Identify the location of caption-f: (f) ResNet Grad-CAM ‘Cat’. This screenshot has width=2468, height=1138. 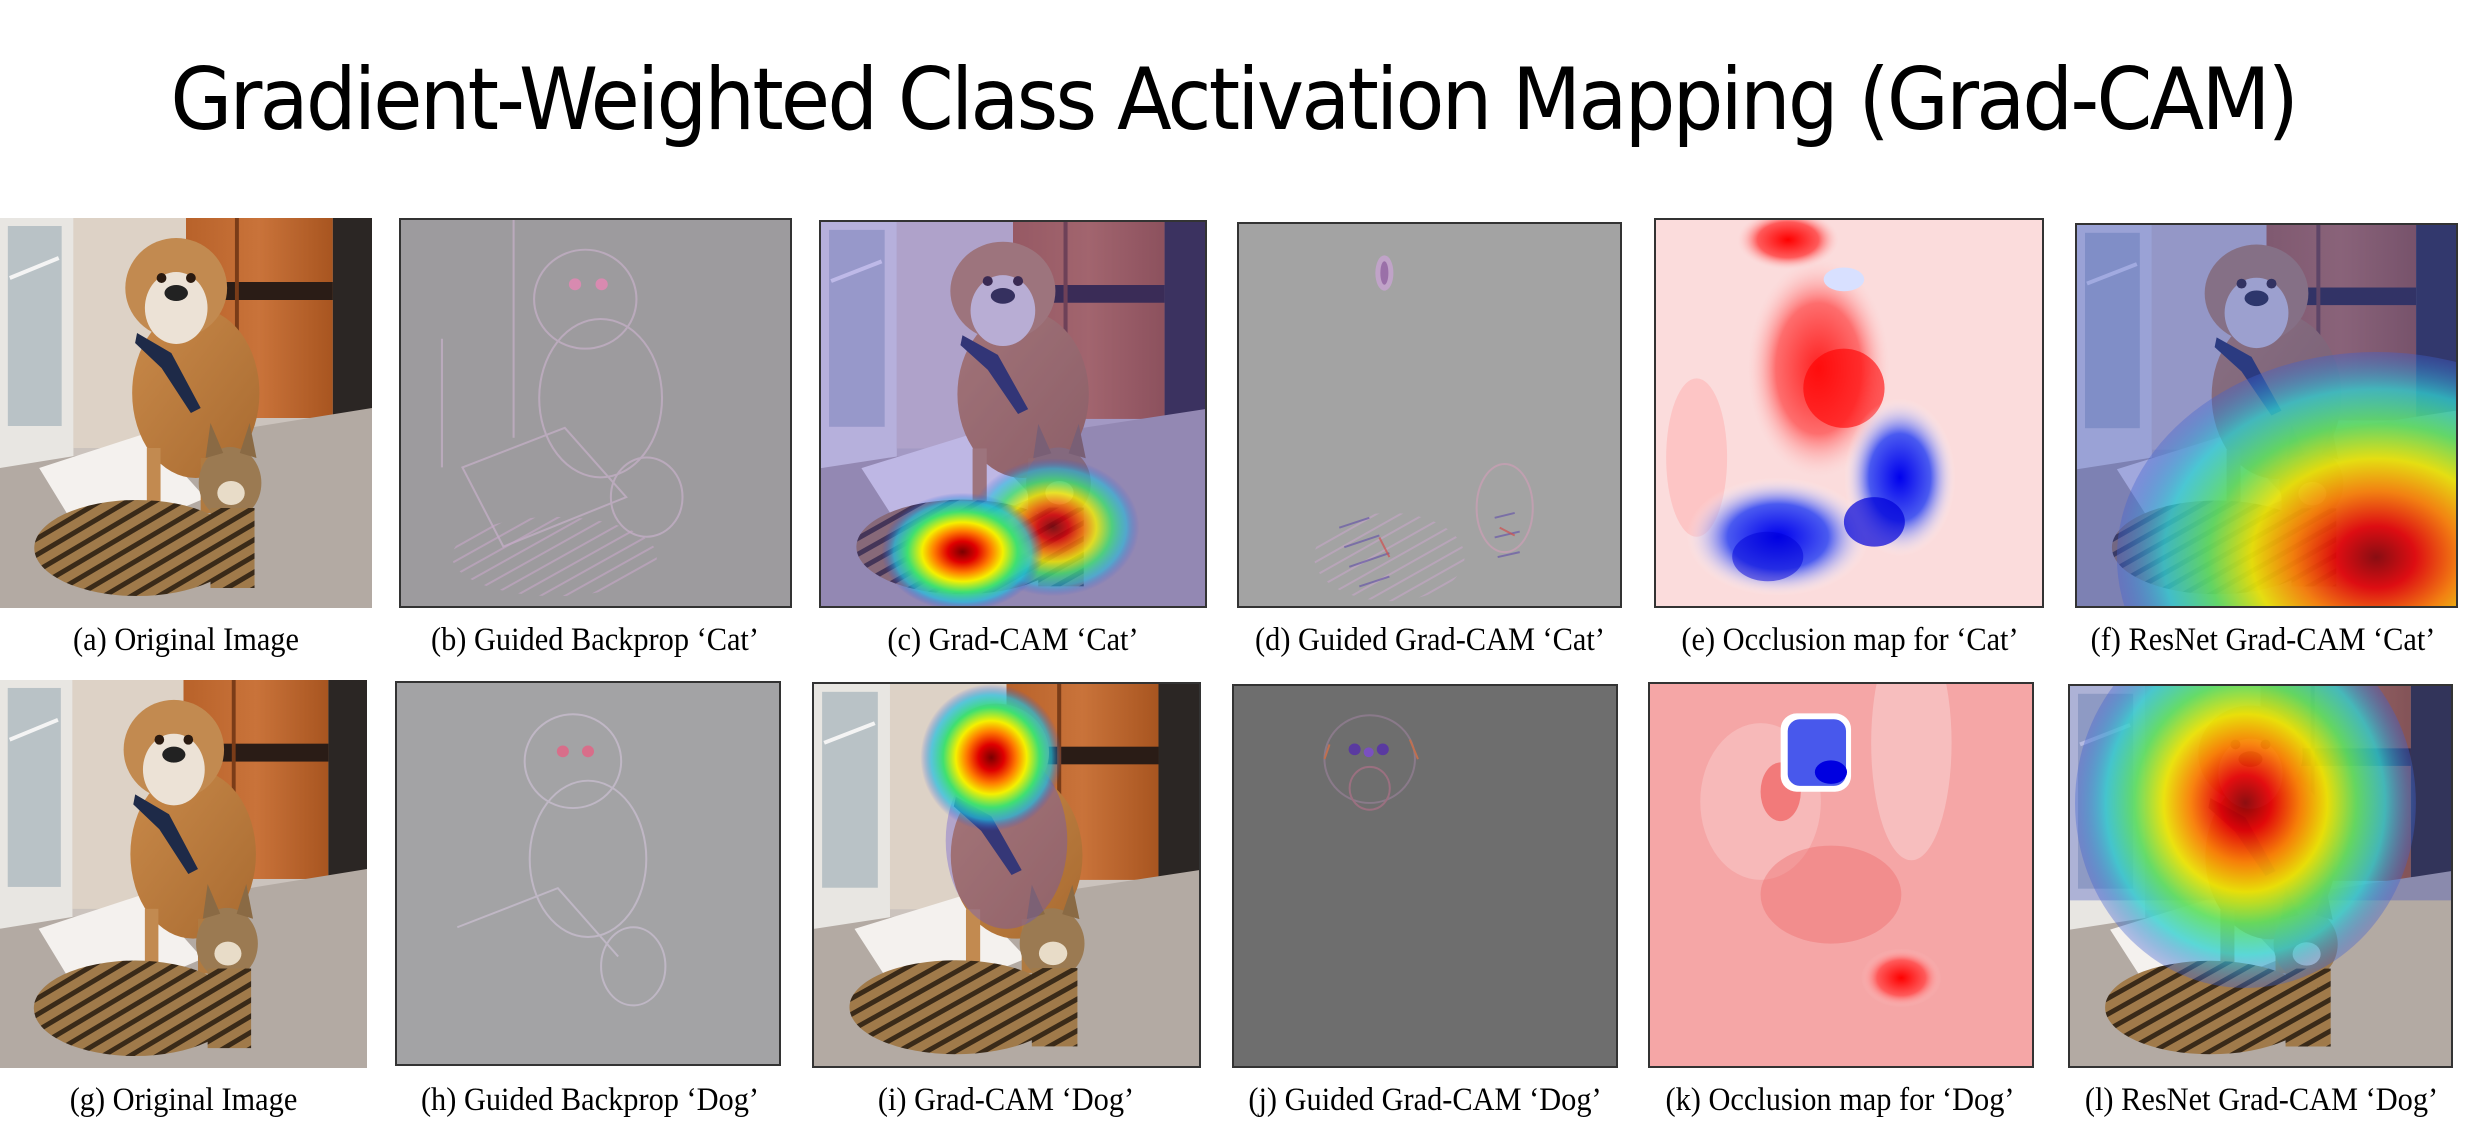
(2263, 640).